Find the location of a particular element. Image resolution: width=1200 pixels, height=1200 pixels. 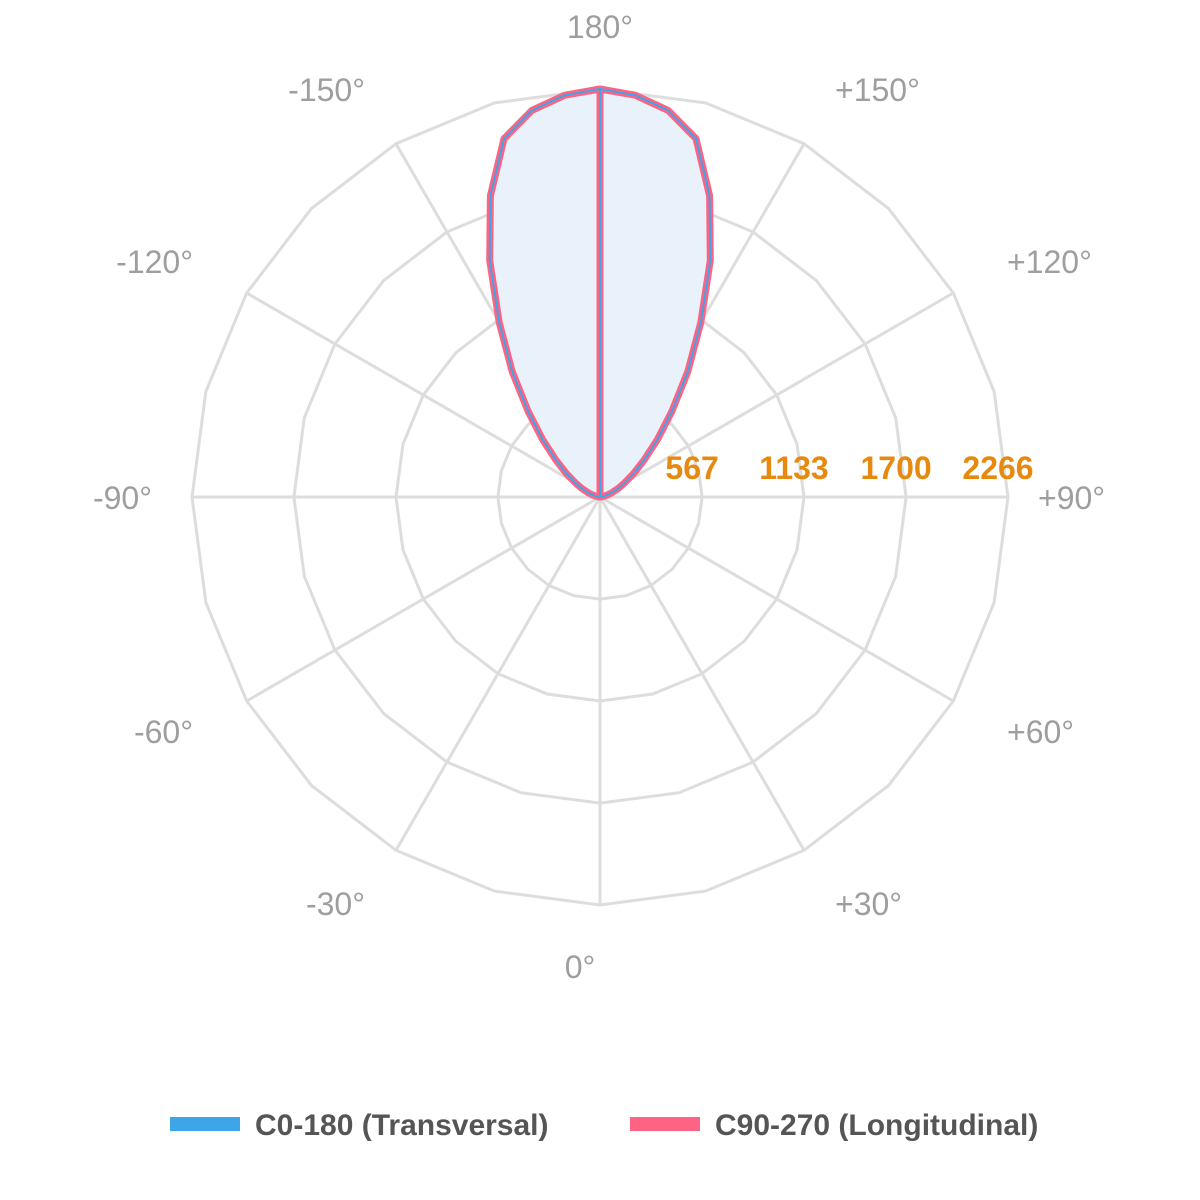

legend-item-longitudinal: C90-270 (Longitudinal) is located at coordinates (834, 1125).